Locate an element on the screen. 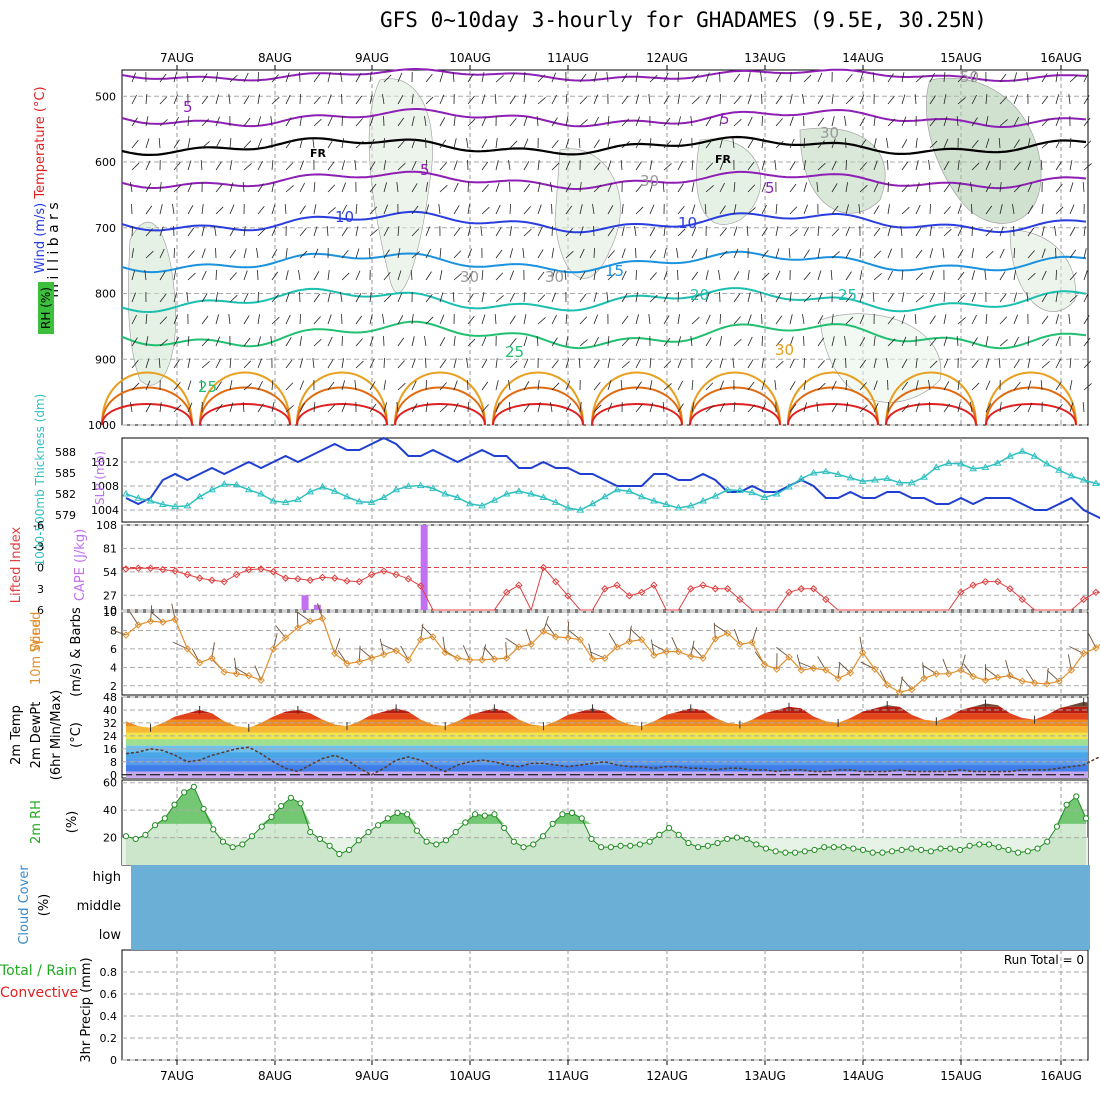 This screenshot has height=1100, width=1100. thickness-tick-label: 588 is located at coordinates (65, 452).